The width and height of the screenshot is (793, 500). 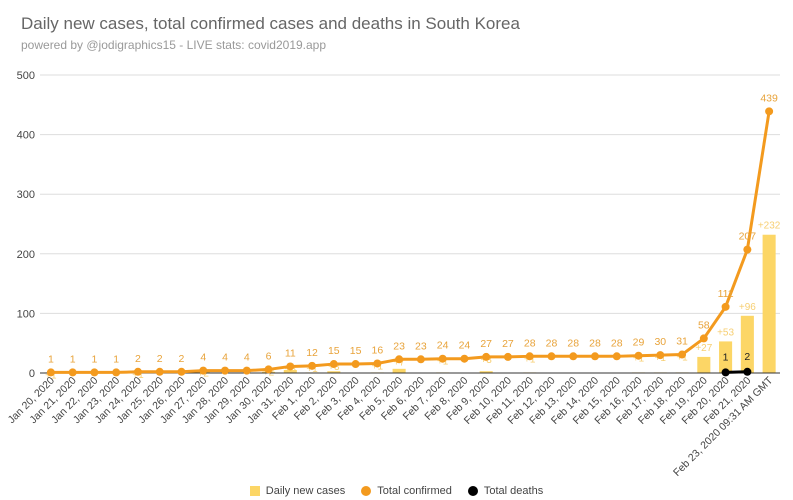 What do you see at coordinates (254, 491) in the screenshot?
I see `daily-new-cases-swatch` at bounding box center [254, 491].